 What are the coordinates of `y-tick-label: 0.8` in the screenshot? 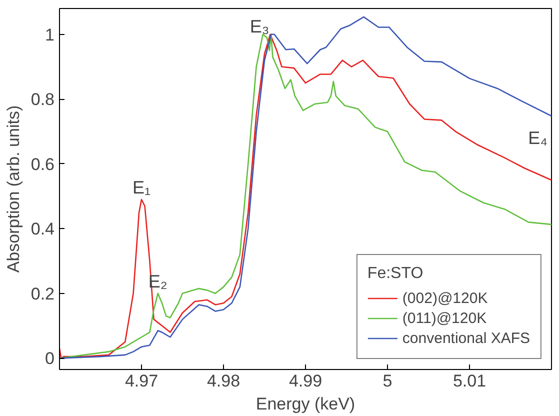 It's located at (42, 100).